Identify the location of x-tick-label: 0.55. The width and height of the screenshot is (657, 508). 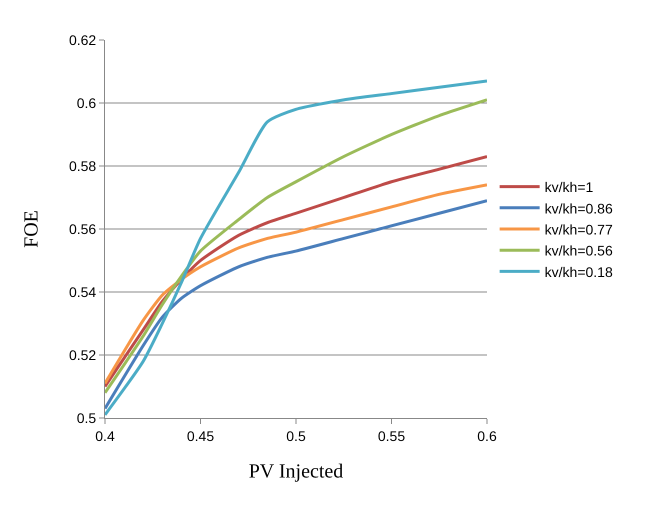
(392, 436).